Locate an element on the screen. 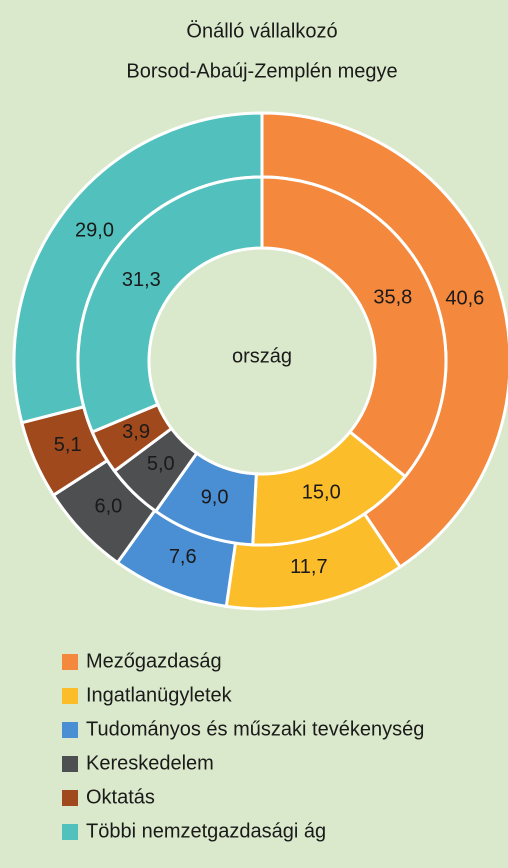 This screenshot has height=868, width=508. chart-subtitle: Borsod-Abaúj-Zemplén megye is located at coordinates (261, 71).